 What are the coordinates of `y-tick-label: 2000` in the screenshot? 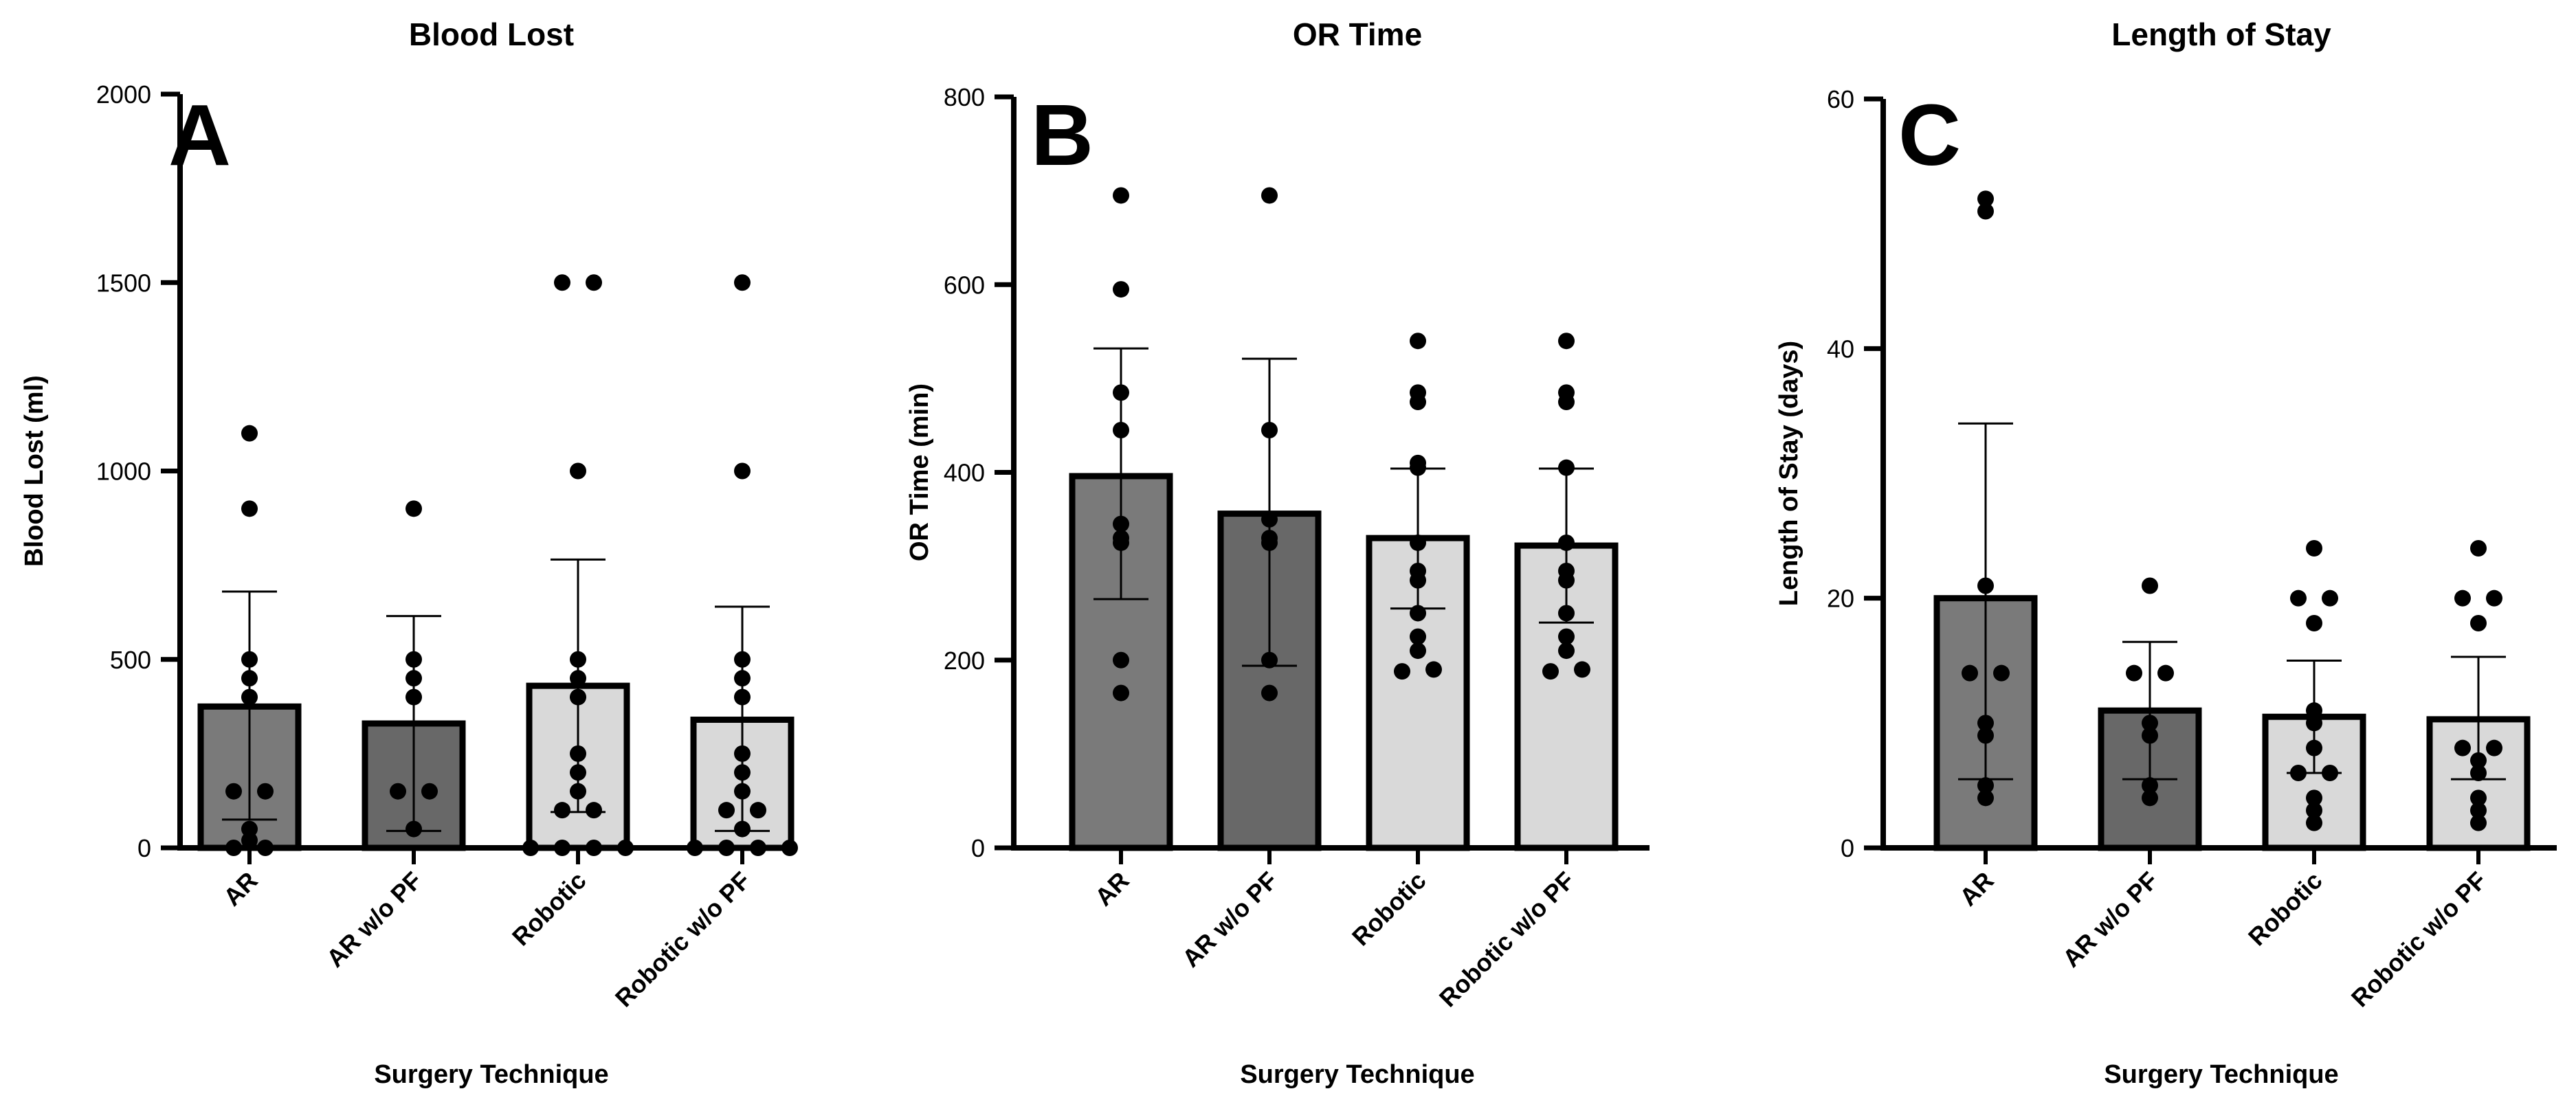 It's located at (123, 94).